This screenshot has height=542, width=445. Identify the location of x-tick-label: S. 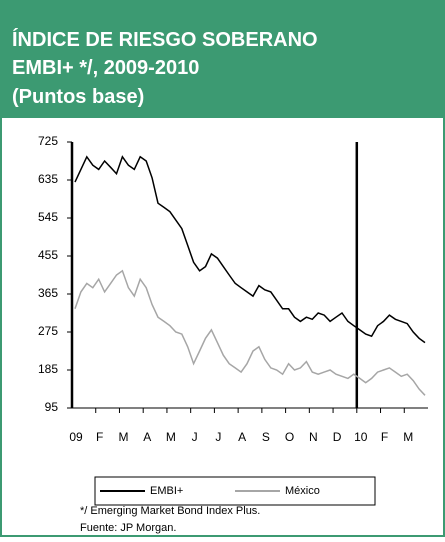
(266, 437).